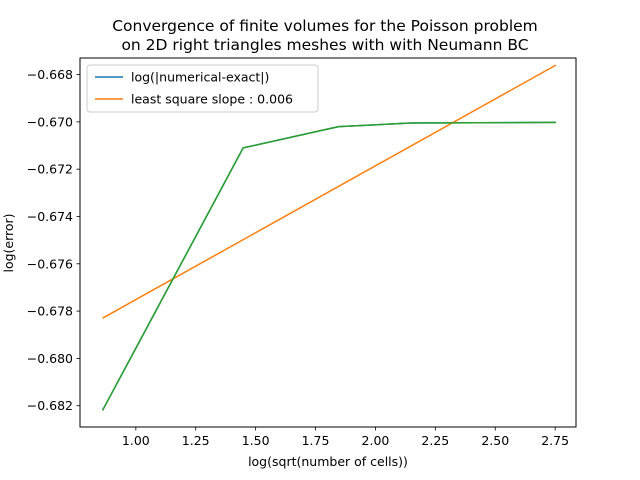 This screenshot has height=480, width=640. Describe the element at coordinates (50, 358) in the screenshot. I see `y-tick-label: −0.680` at that location.